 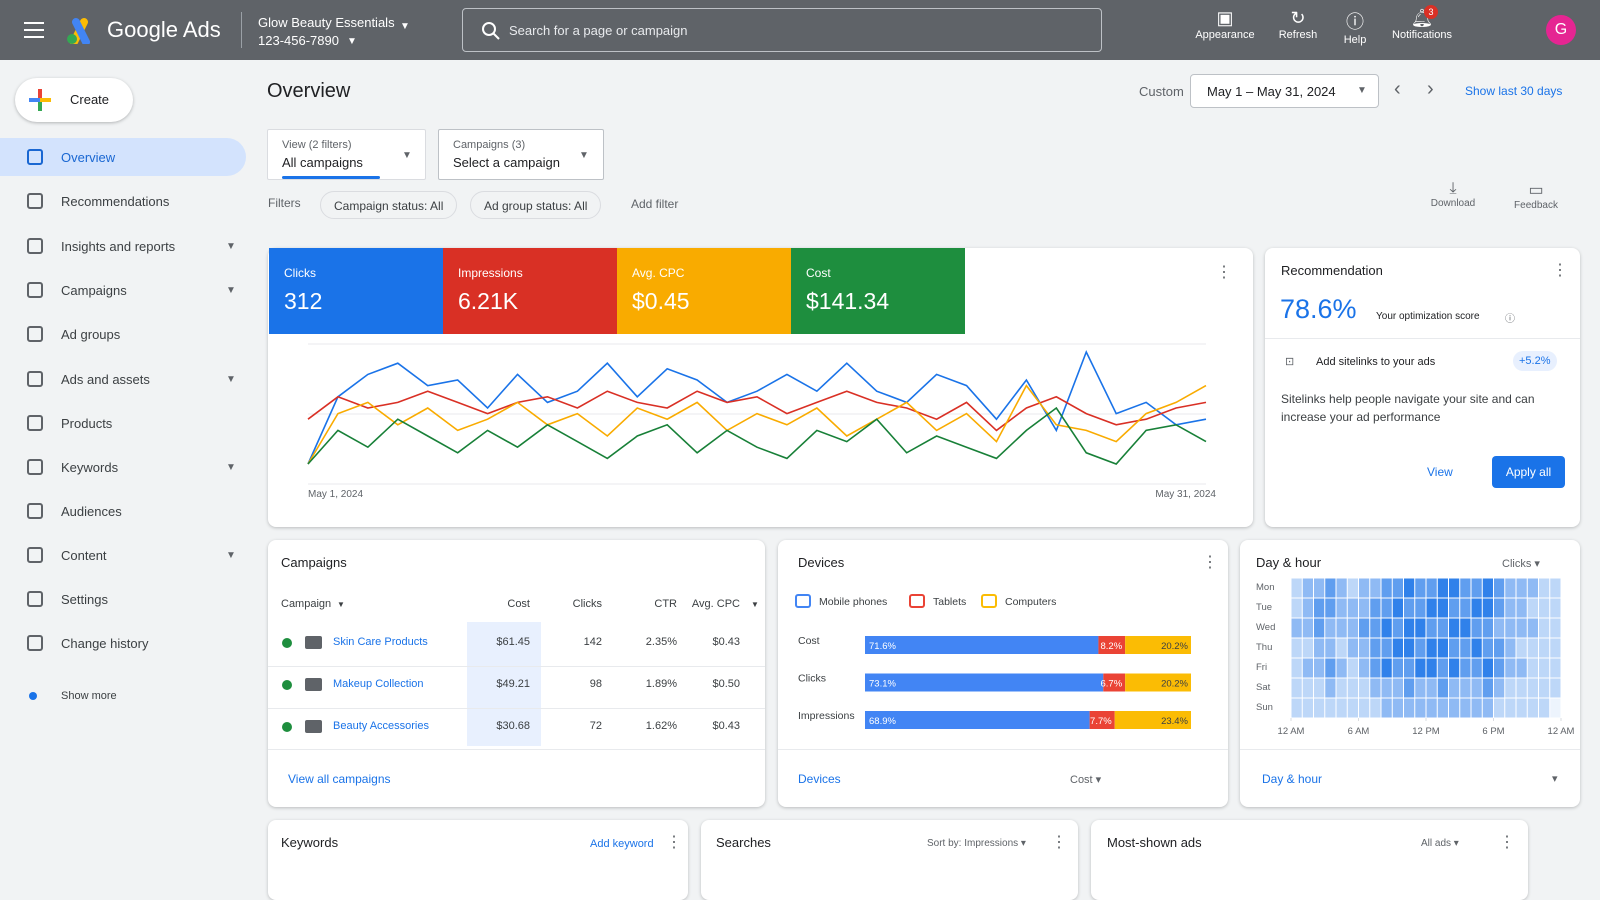 What do you see at coordinates (622, 844) in the screenshot?
I see `add-keyword: Add keyword` at bounding box center [622, 844].